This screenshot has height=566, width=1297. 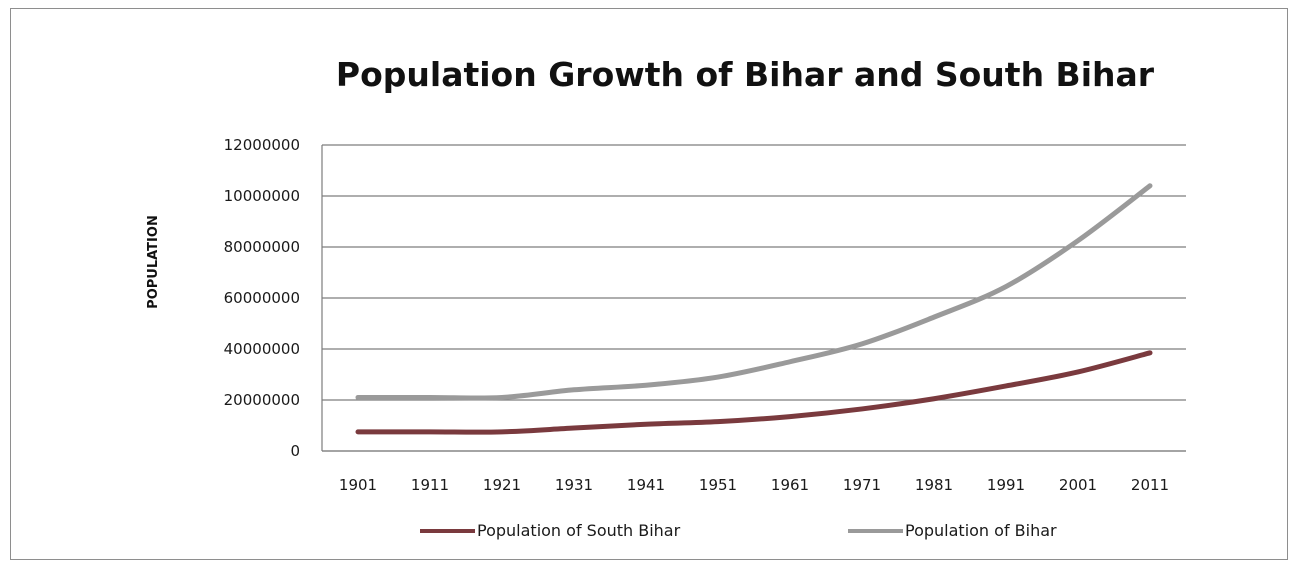 What do you see at coordinates (718, 485) in the screenshot?
I see `x-tick-label: 1951` at bounding box center [718, 485].